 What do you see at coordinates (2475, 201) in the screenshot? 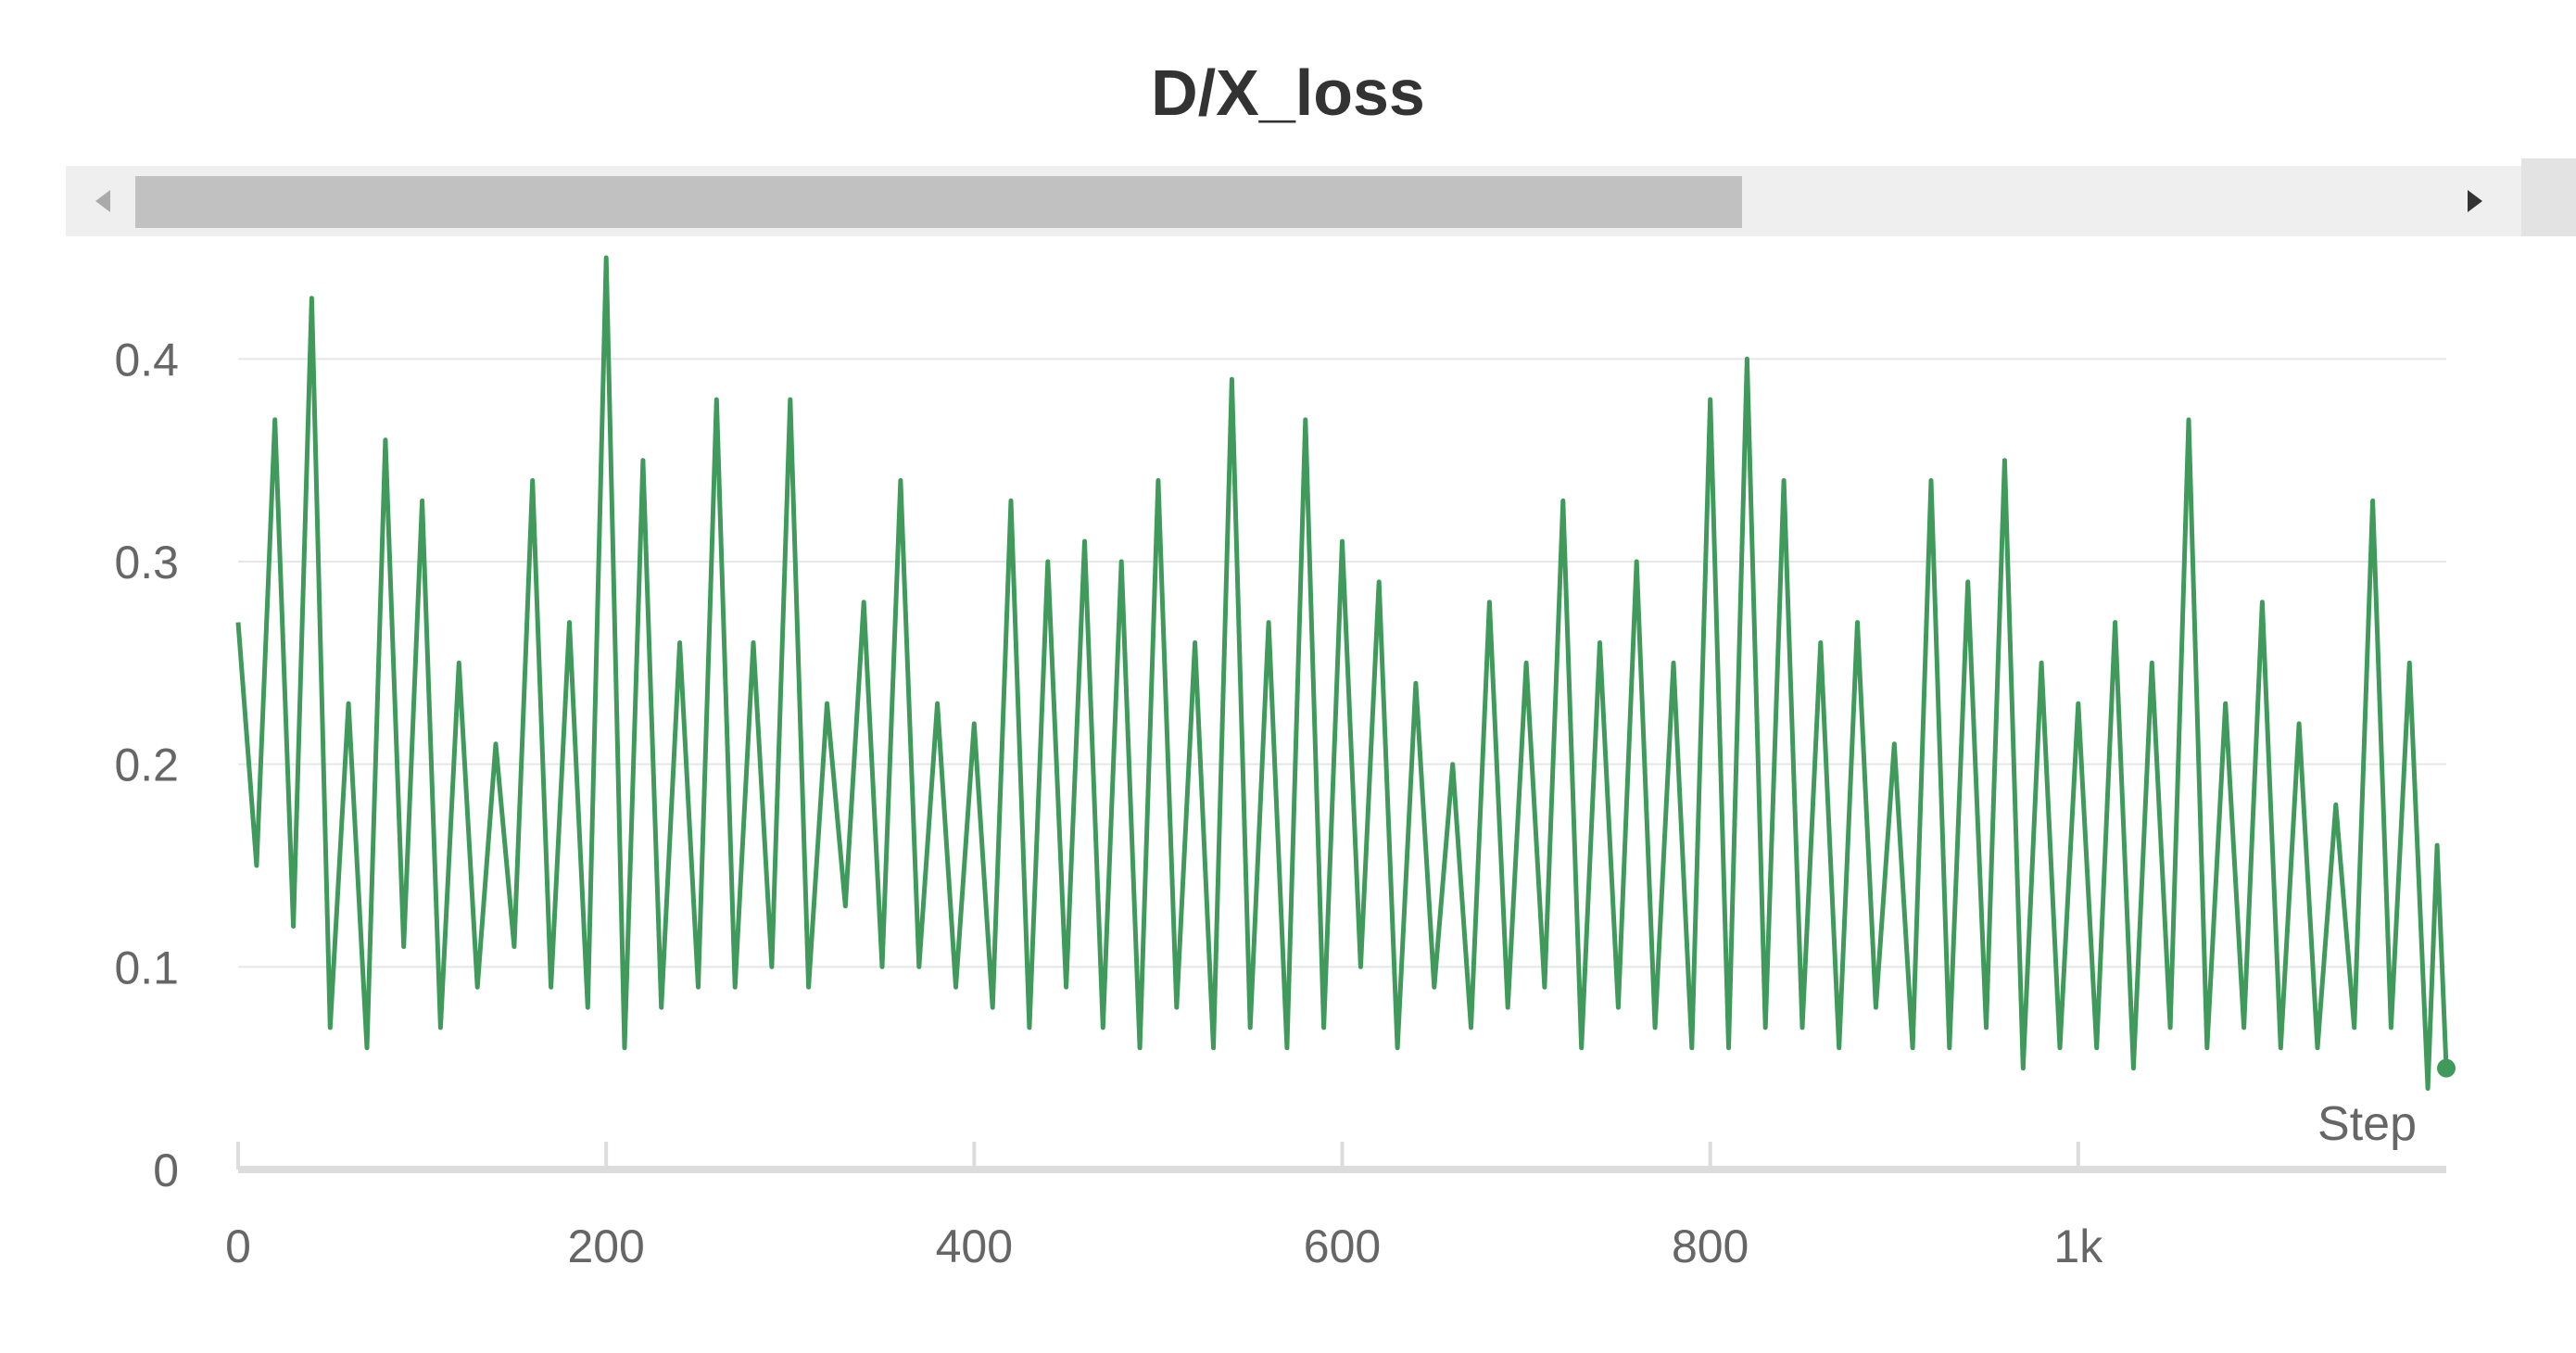
I see `triangle-right-icon` at bounding box center [2475, 201].